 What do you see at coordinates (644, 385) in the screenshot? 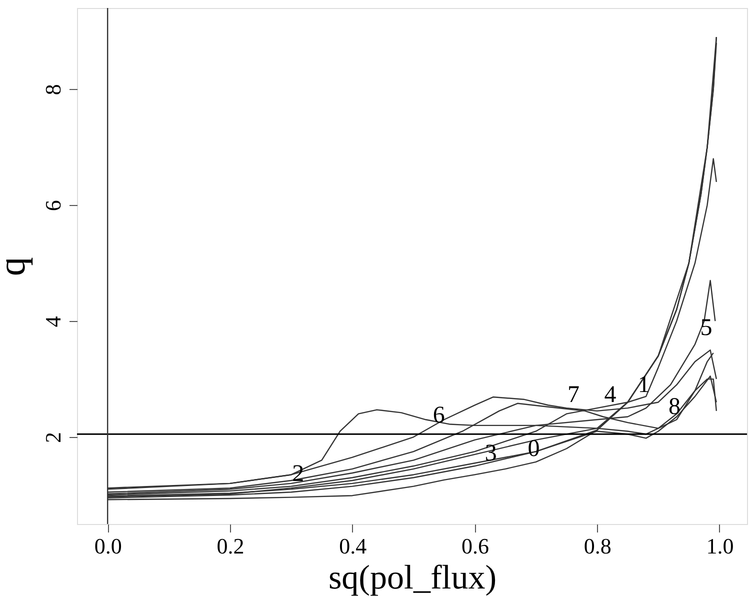
I see `annotation: 1` at bounding box center [644, 385].